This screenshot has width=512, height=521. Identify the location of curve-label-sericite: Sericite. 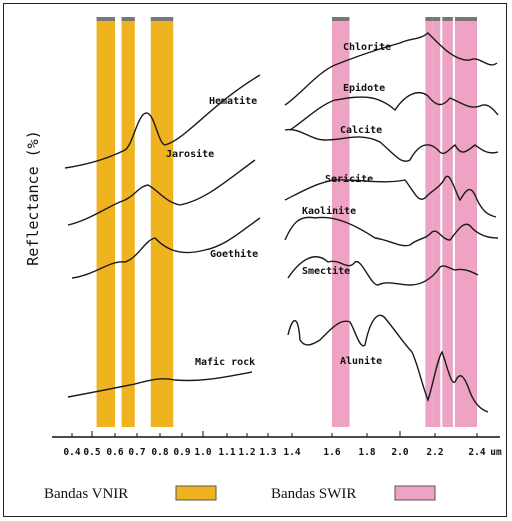
(349, 179).